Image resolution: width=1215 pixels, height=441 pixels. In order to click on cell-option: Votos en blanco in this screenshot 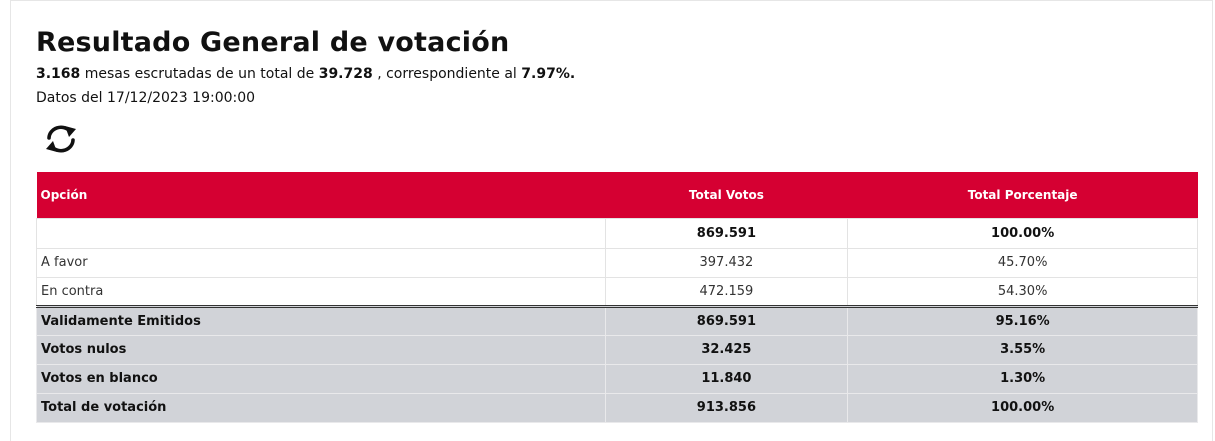, I will do `click(321, 378)`.